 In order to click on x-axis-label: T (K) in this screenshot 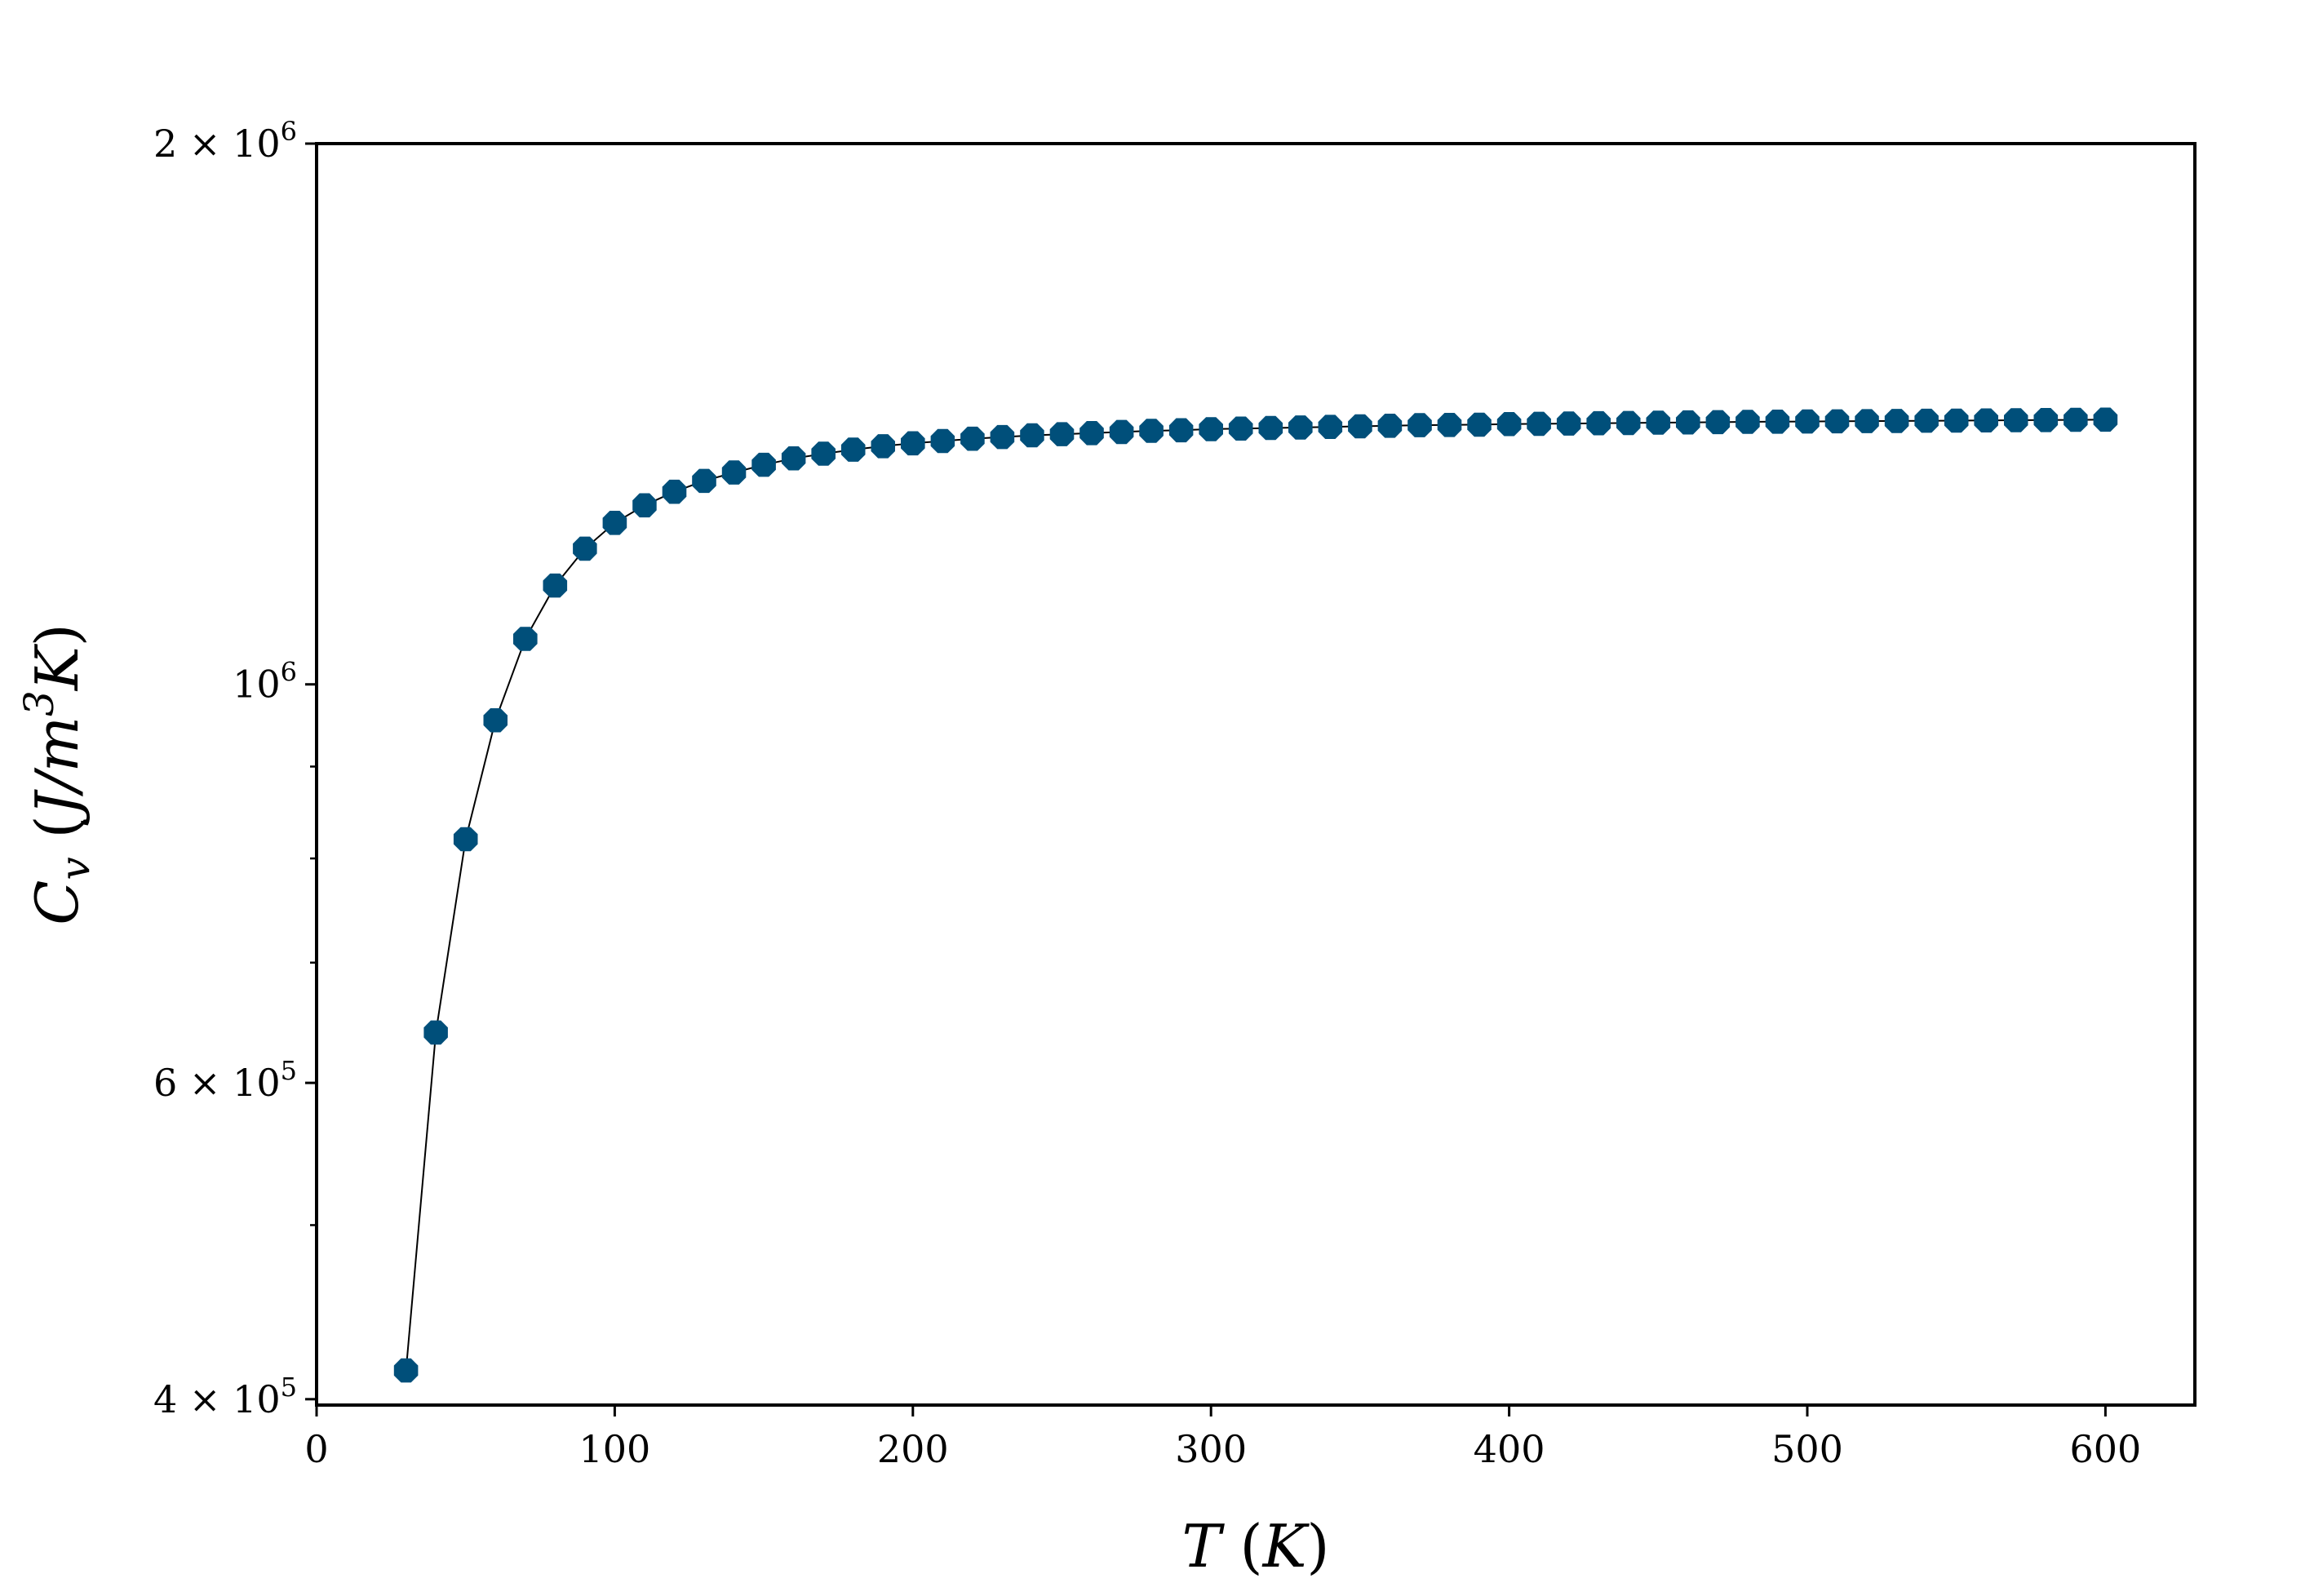, I will do `click(1256, 1546)`.